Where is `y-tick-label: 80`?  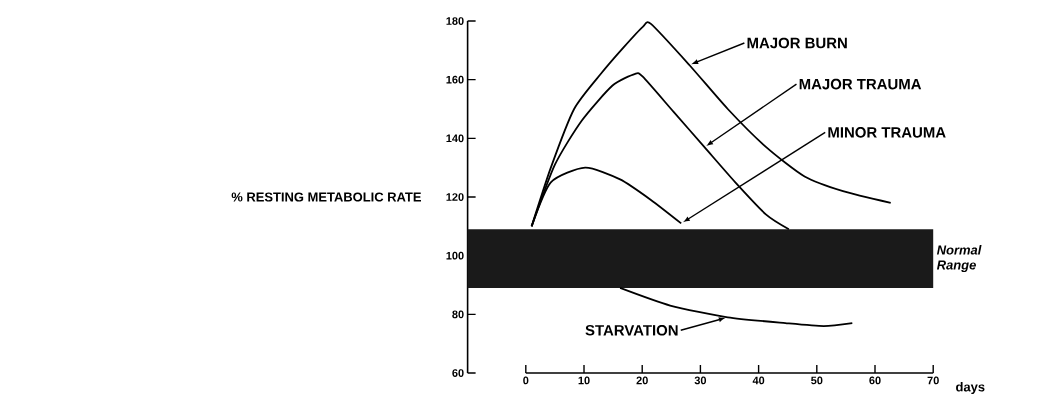 y-tick-label: 80 is located at coordinates (458, 314).